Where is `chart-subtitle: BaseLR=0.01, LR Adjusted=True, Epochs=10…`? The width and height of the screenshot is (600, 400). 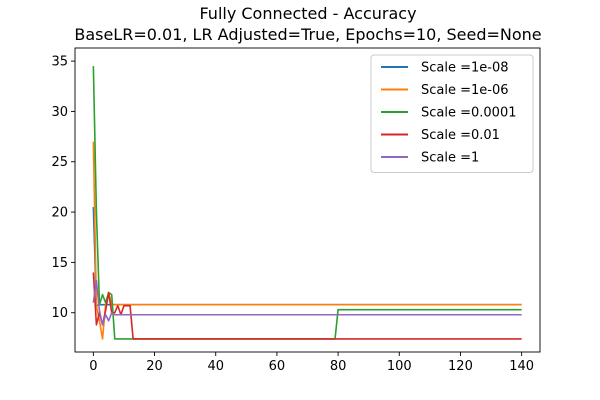
chart-subtitle: BaseLR=0.01, LR Adjusted=True, Epochs=10… is located at coordinates (307, 34).